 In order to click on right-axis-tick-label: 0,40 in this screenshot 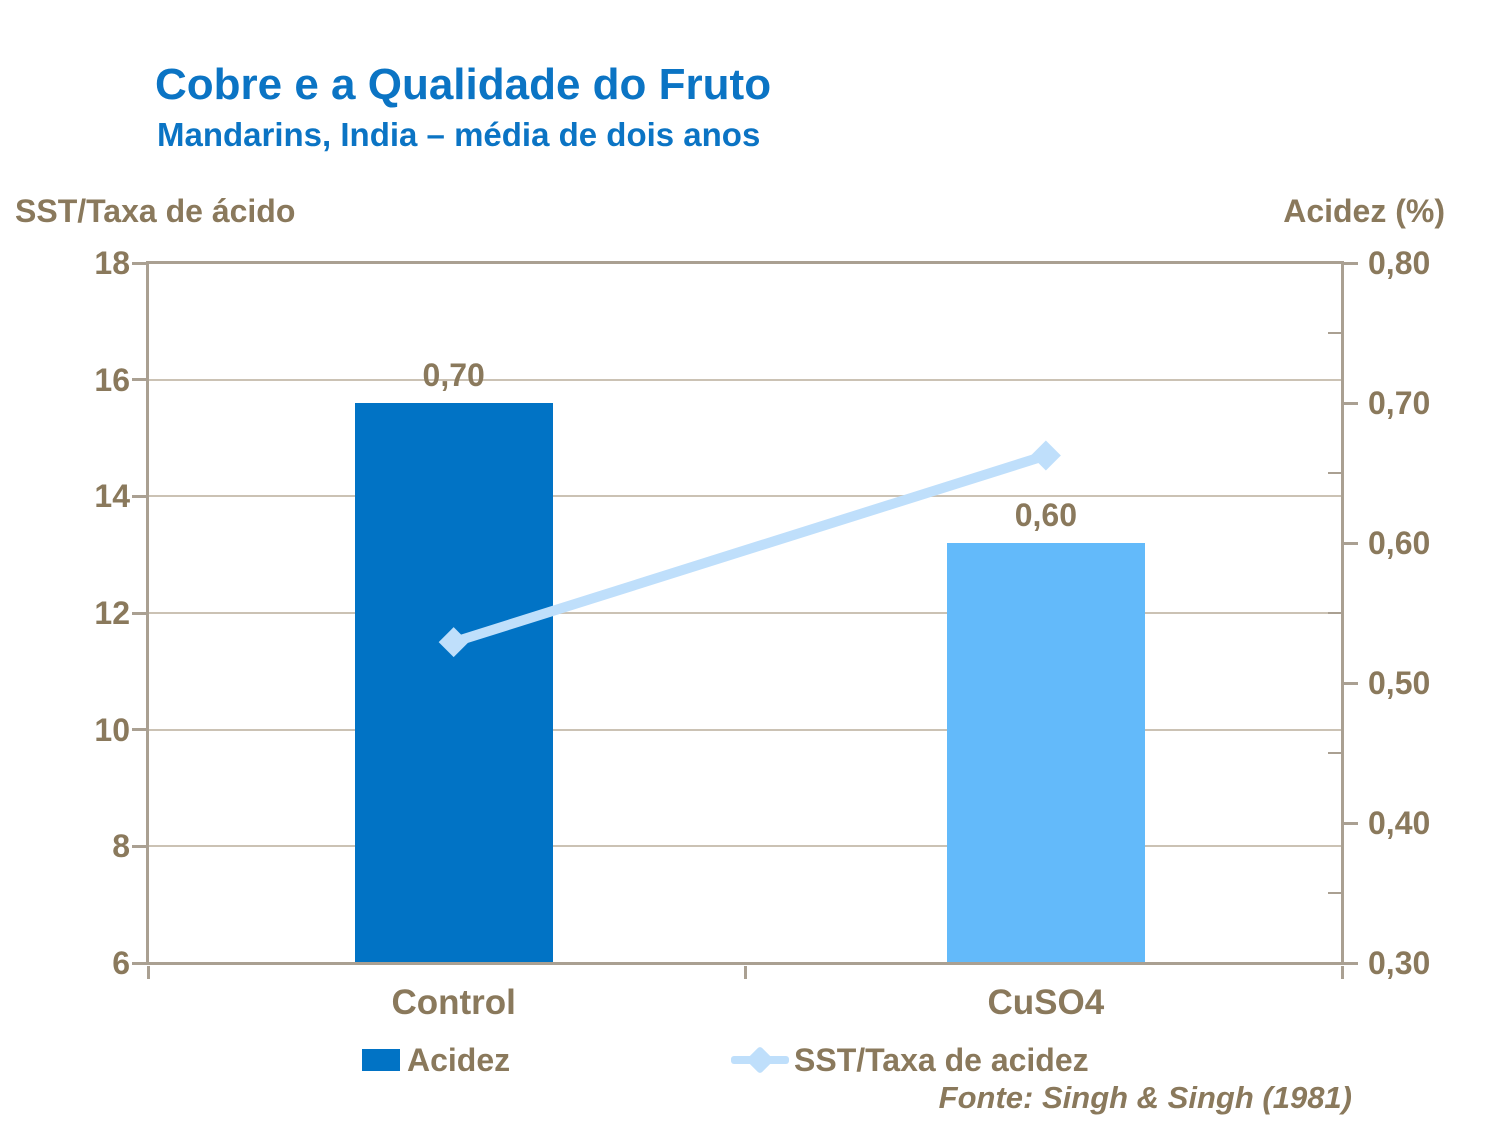, I will do `click(1399, 823)`.